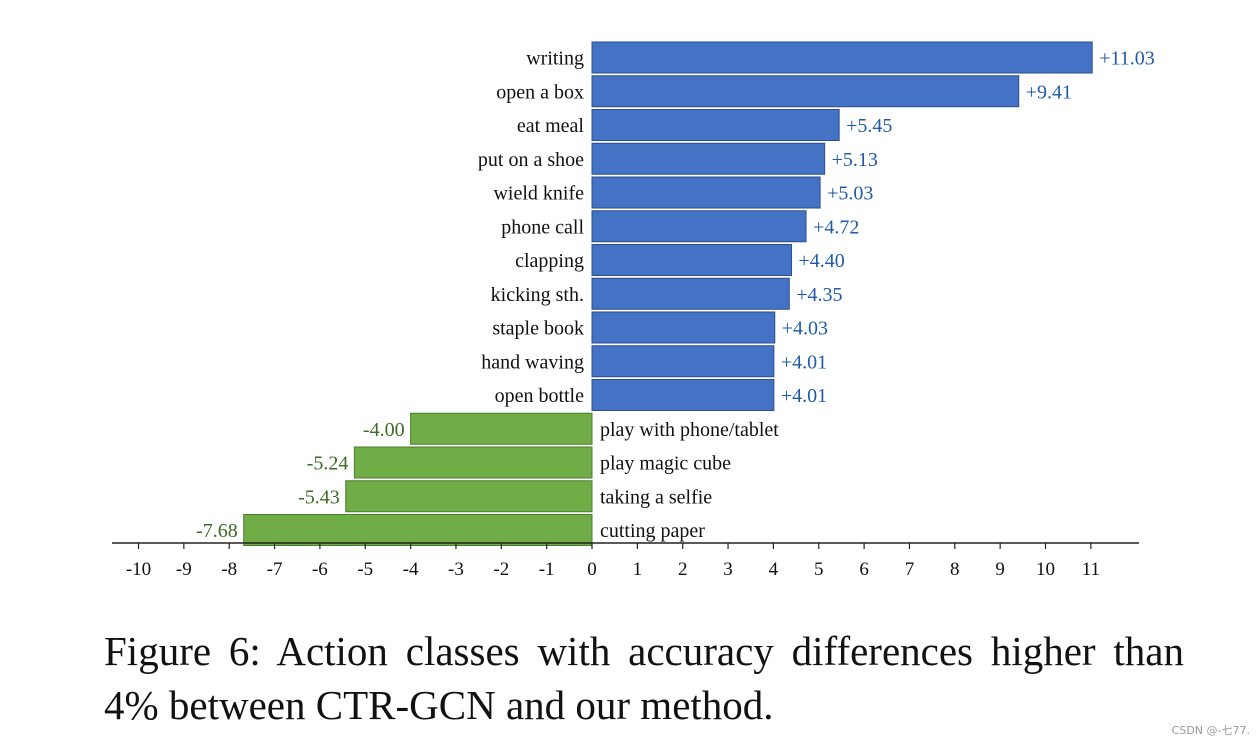 This screenshot has width=1260, height=746. What do you see at coordinates (864, 569) in the screenshot?
I see `x-tick-label: 6` at bounding box center [864, 569].